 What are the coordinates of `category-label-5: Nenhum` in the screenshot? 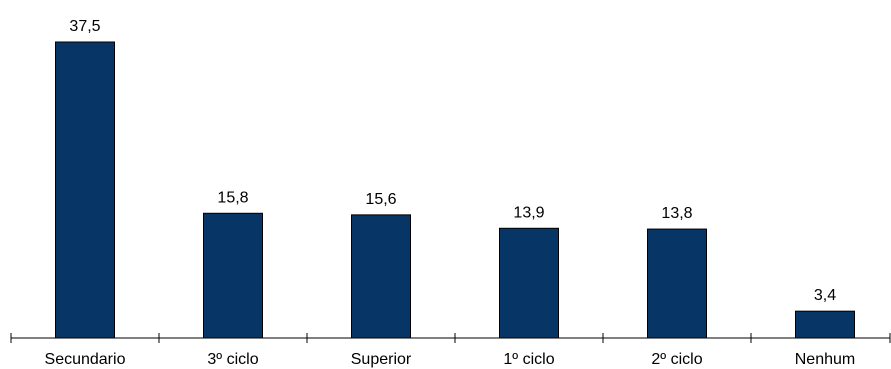 It's located at (825, 359).